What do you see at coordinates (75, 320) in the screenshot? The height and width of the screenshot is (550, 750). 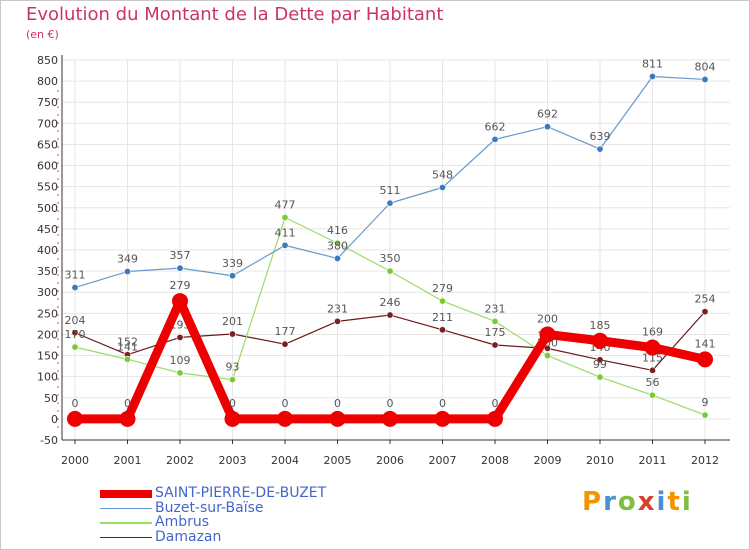 I see `data-label-damazan: 204` at bounding box center [75, 320].